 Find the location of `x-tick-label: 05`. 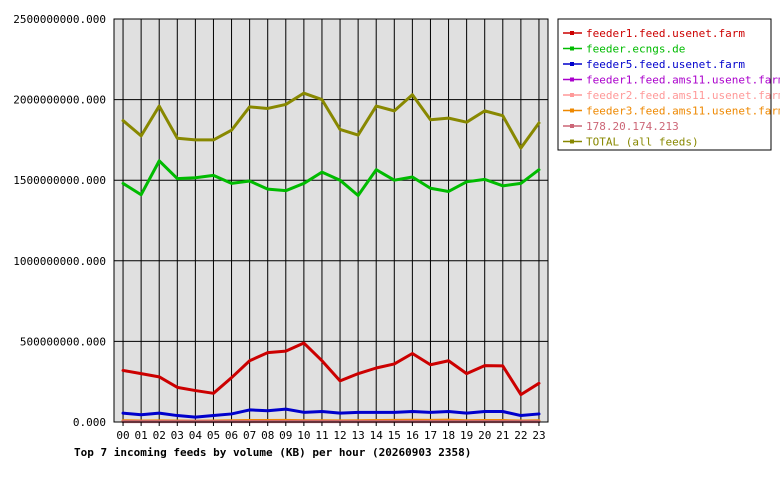

x-tick-label: 05 is located at coordinates (213, 435).